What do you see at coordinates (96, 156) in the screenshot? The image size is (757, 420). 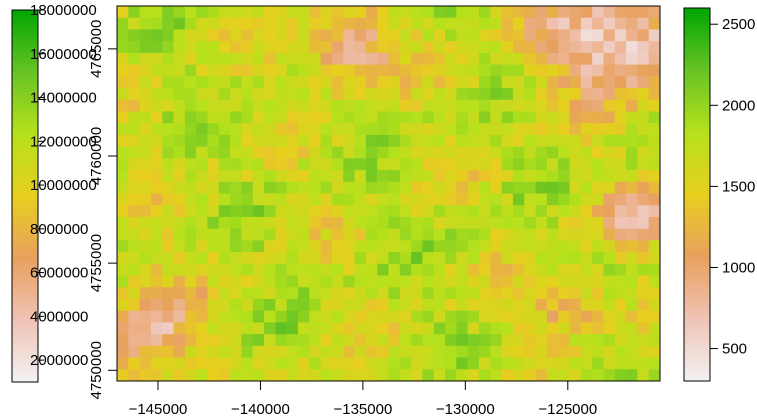 I see `y-tick-label: 4760000` at bounding box center [96, 156].